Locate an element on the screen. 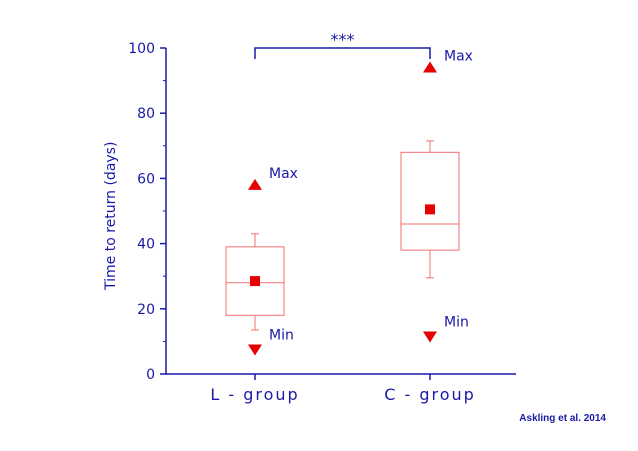 The width and height of the screenshot is (638, 451). y-tick-label: 20 is located at coordinates (146, 310).